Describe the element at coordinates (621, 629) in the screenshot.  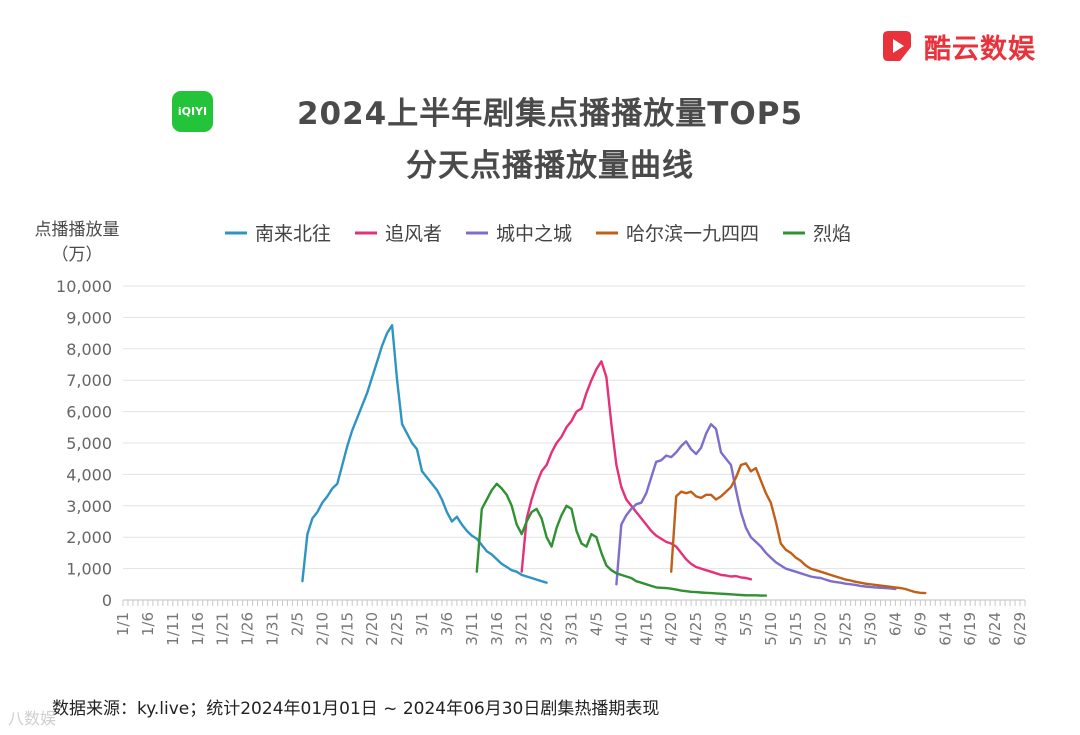
I see `x-tick-label: 4/10` at that location.